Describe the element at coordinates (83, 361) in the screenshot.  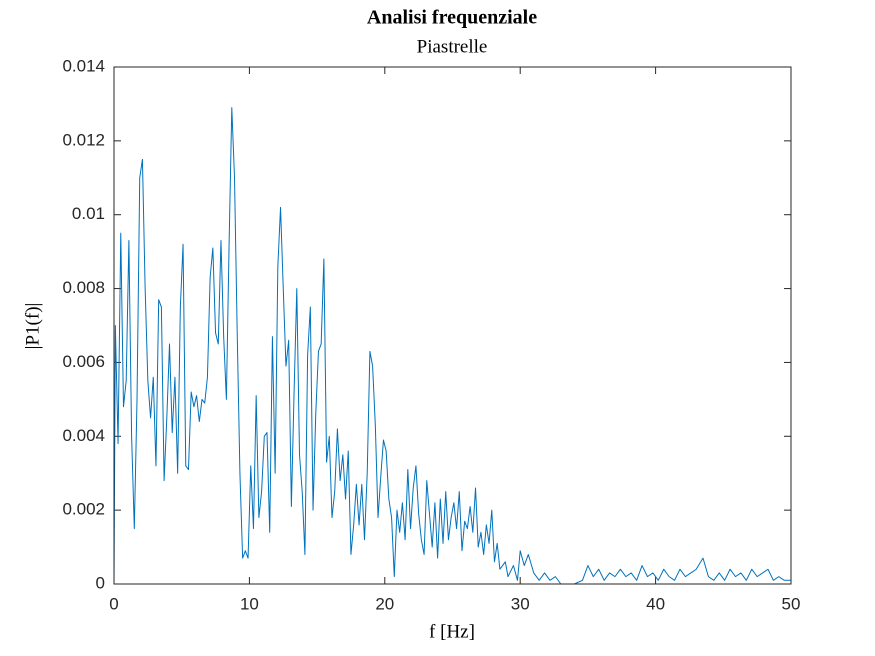
I see `y-tick-label: 0.006` at that location.